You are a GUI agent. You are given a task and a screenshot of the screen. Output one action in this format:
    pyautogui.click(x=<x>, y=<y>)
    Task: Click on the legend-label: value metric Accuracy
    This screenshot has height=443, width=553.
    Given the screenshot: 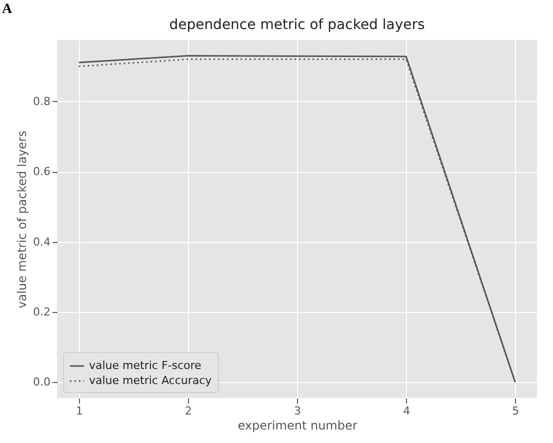 What is the action you would take?
    pyautogui.click(x=150, y=380)
    